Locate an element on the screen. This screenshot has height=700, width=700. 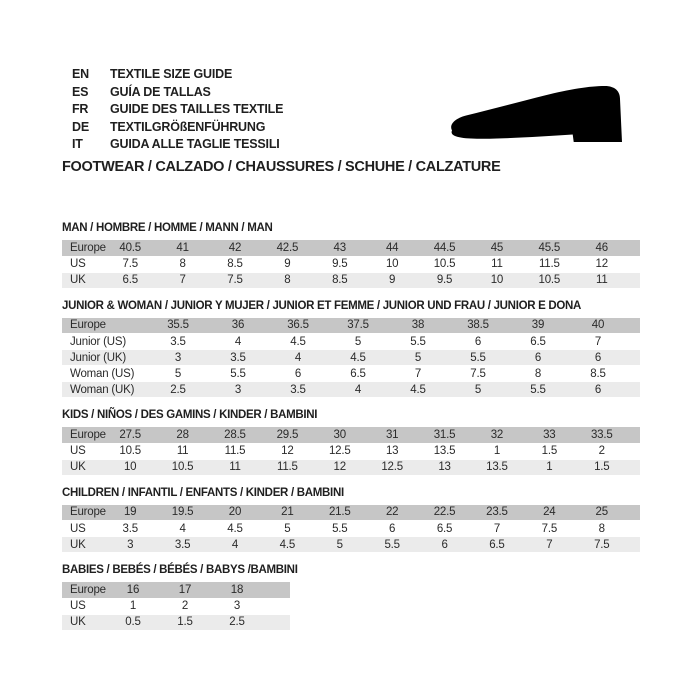
size-value-cell: 32 is located at coordinates (497, 435).